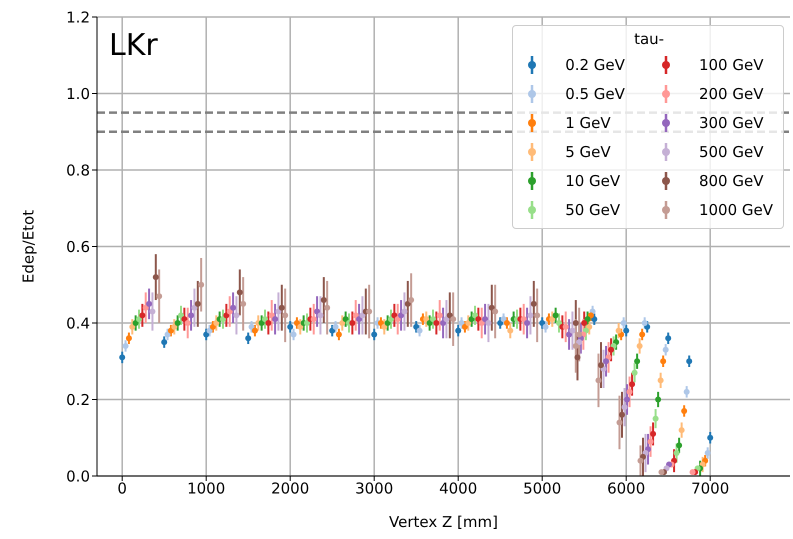 This screenshot has width=793, height=539. What do you see at coordinates (588, 151) in the screenshot?
I see `legend-label: 5 GeV` at bounding box center [588, 151].